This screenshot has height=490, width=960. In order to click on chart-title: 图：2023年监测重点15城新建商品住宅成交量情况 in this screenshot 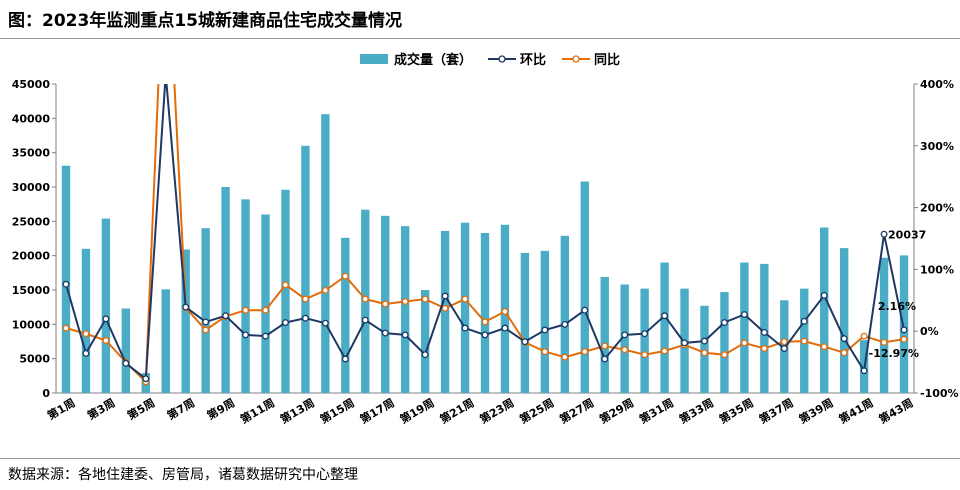, I will do `click(205, 21)`.